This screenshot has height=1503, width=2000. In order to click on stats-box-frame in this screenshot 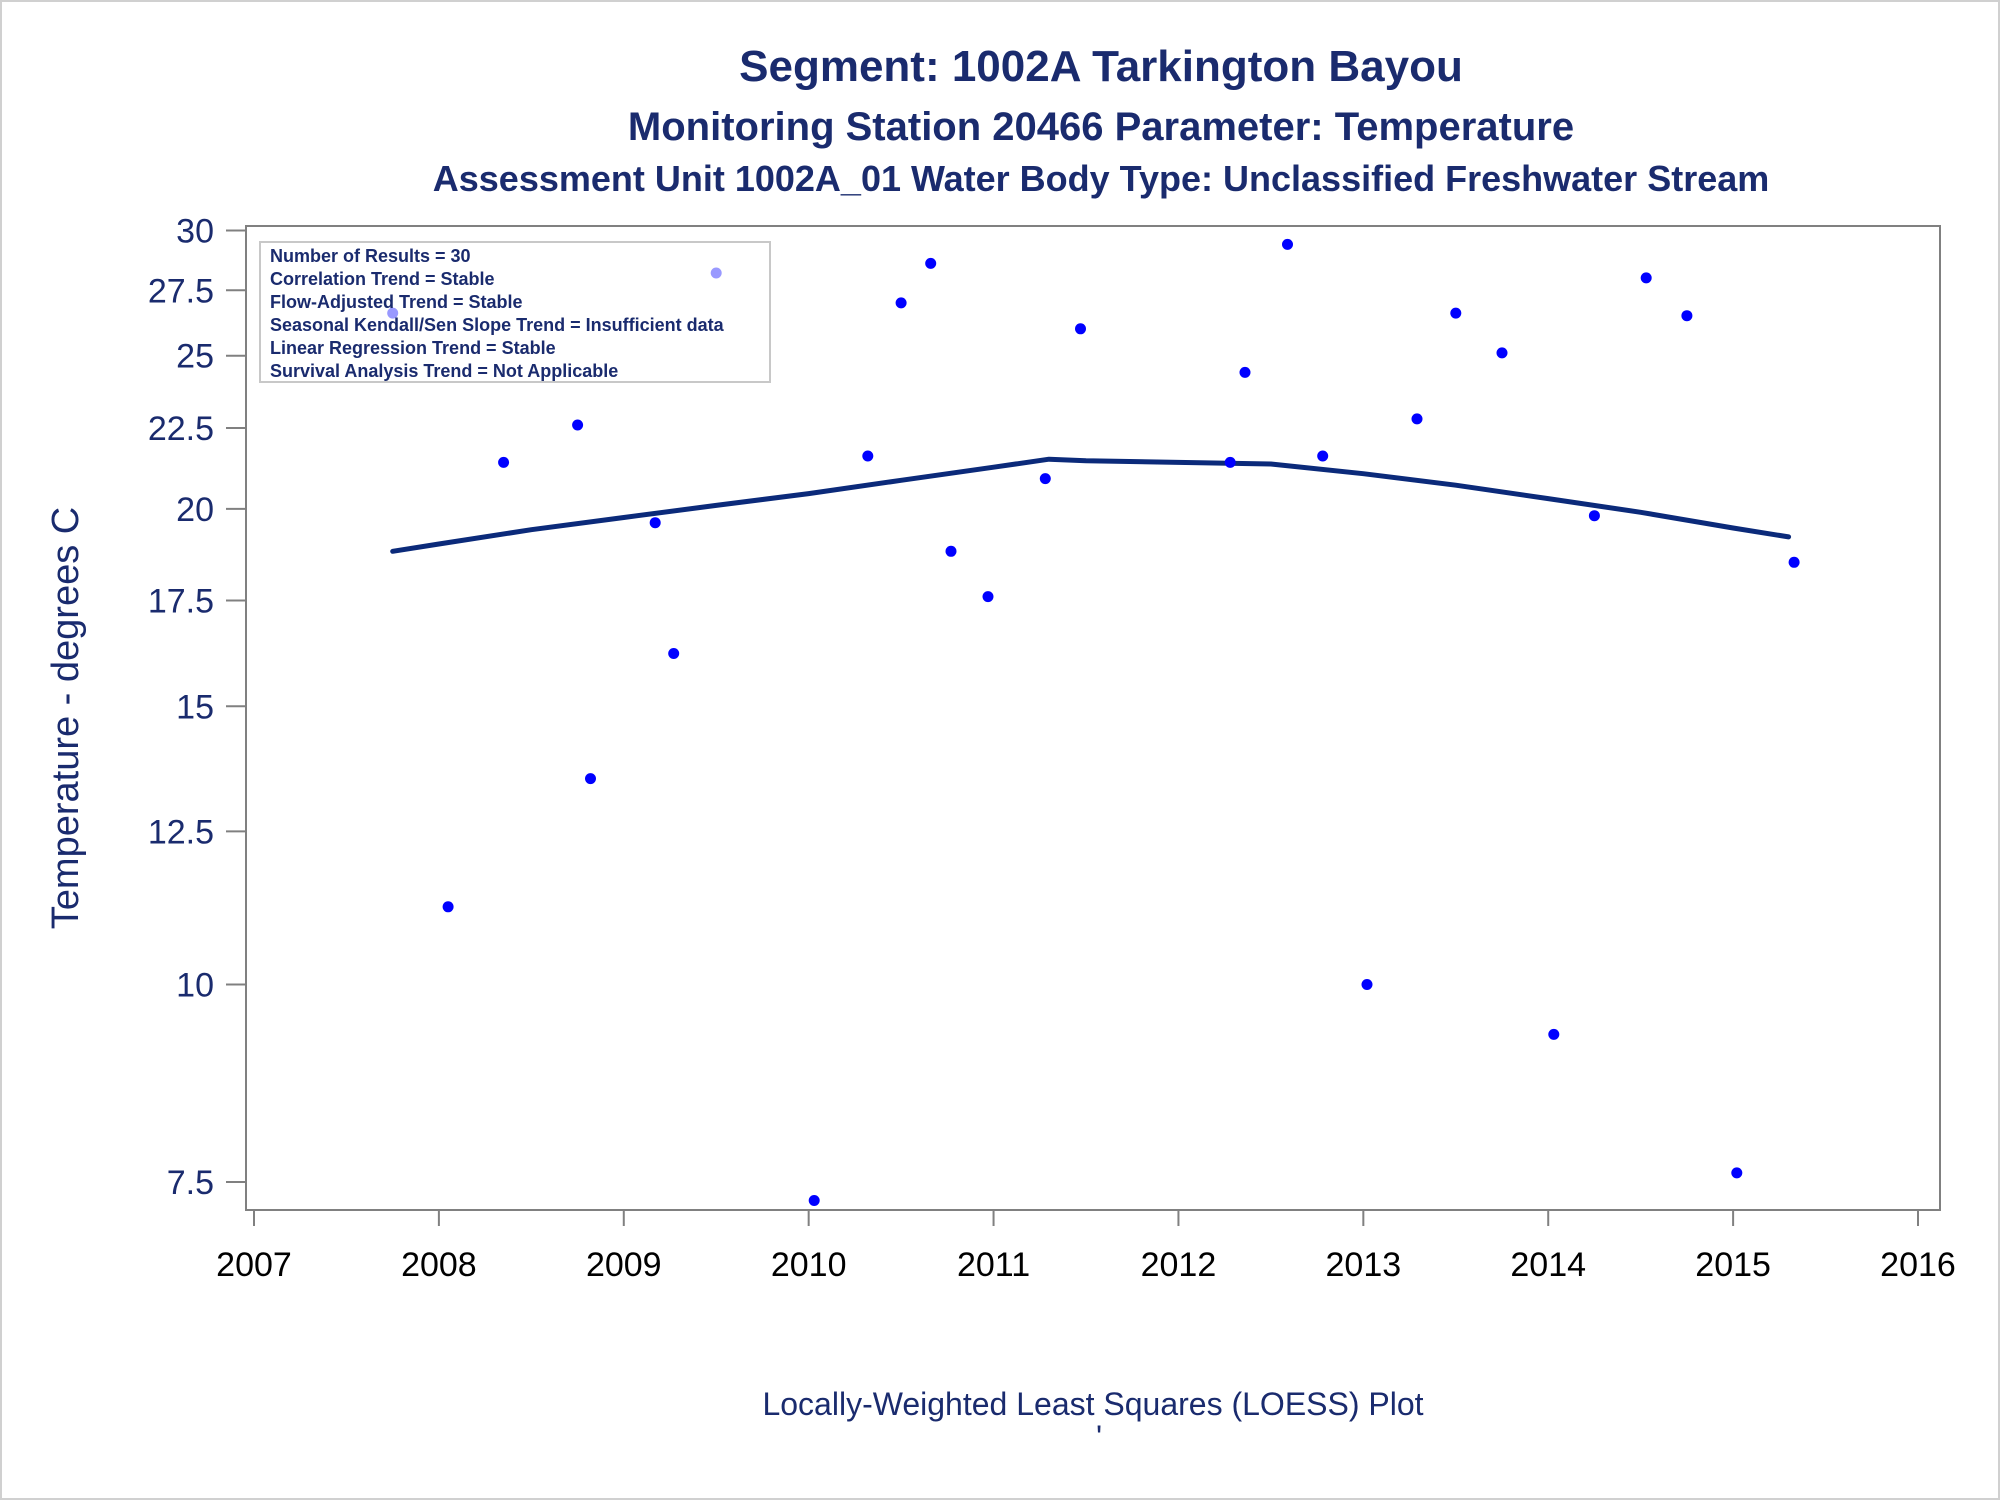, I will do `click(515, 312)`.